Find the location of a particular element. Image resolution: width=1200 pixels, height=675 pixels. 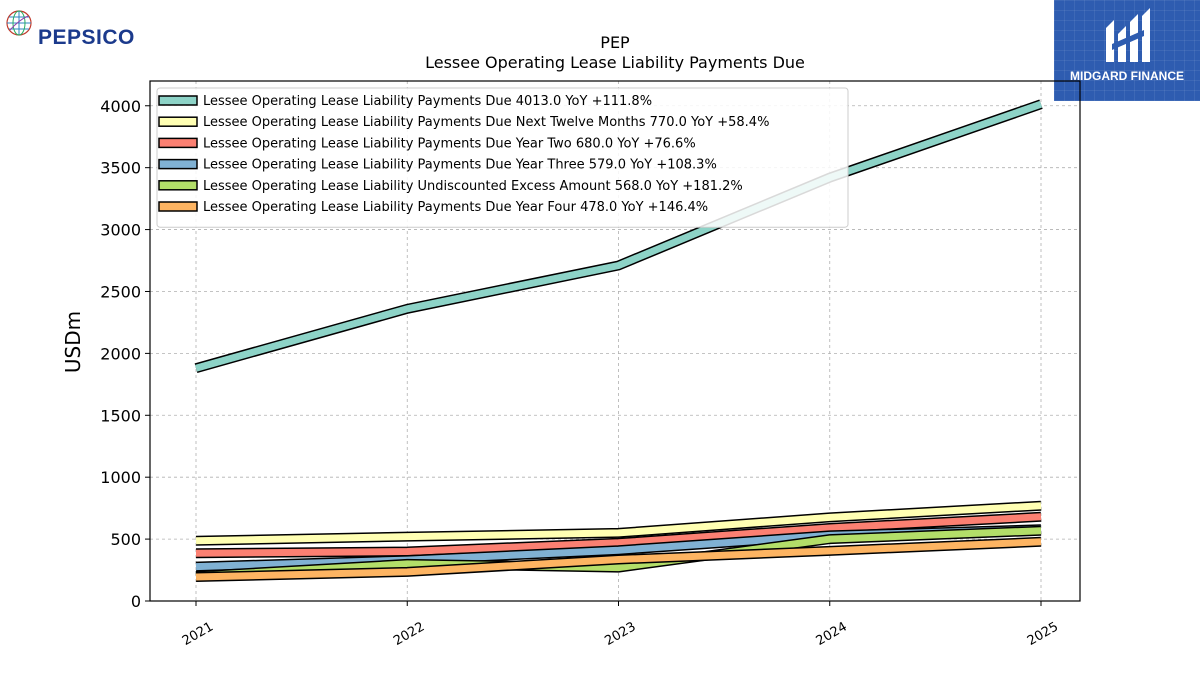

y-tick-label: 500 is located at coordinates (125, 539).